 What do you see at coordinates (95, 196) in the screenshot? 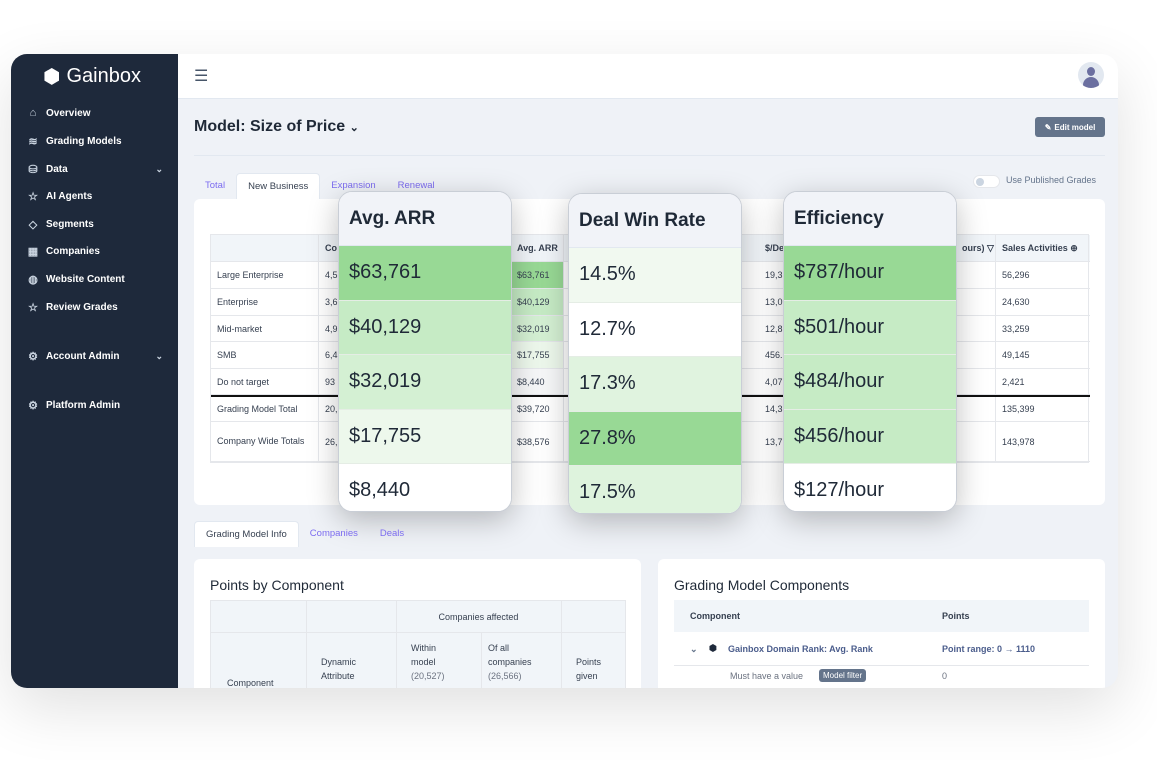
I see `sidebar-item-ai-agents: ☆ AI Agents` at bounding box center [95, 196].